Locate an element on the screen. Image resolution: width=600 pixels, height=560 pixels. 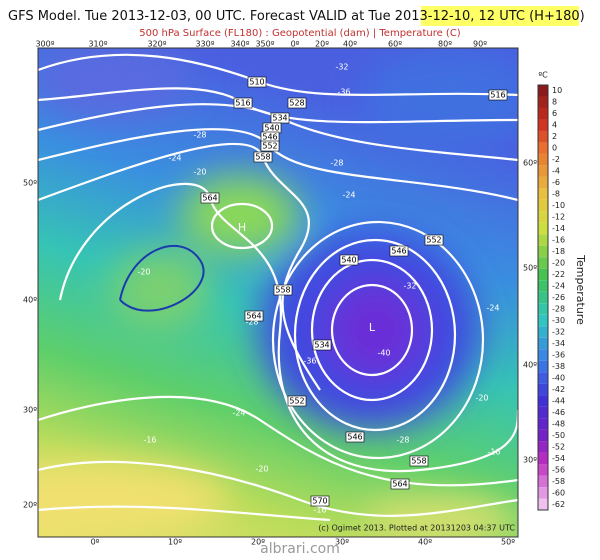
left-latitude: 30º is located at coordinates (30, 410).